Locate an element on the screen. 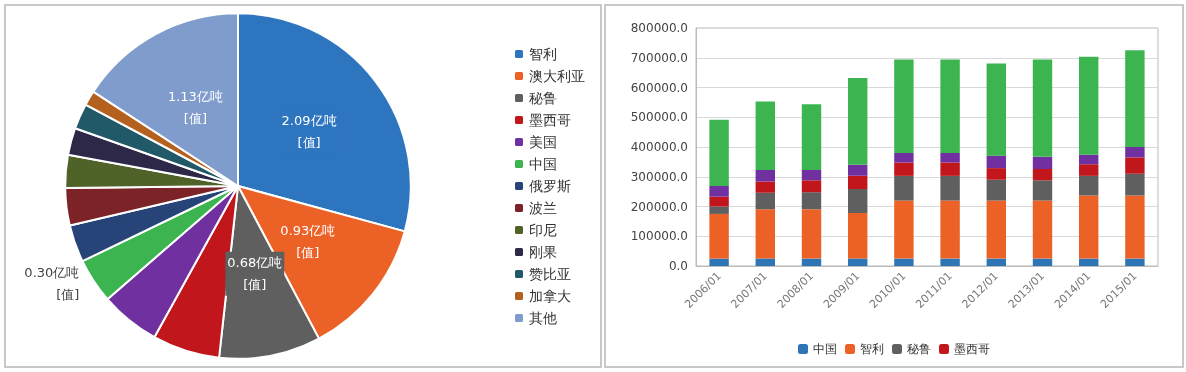  legend-label: 澳大利亚 is located at coordinates (557, 76).